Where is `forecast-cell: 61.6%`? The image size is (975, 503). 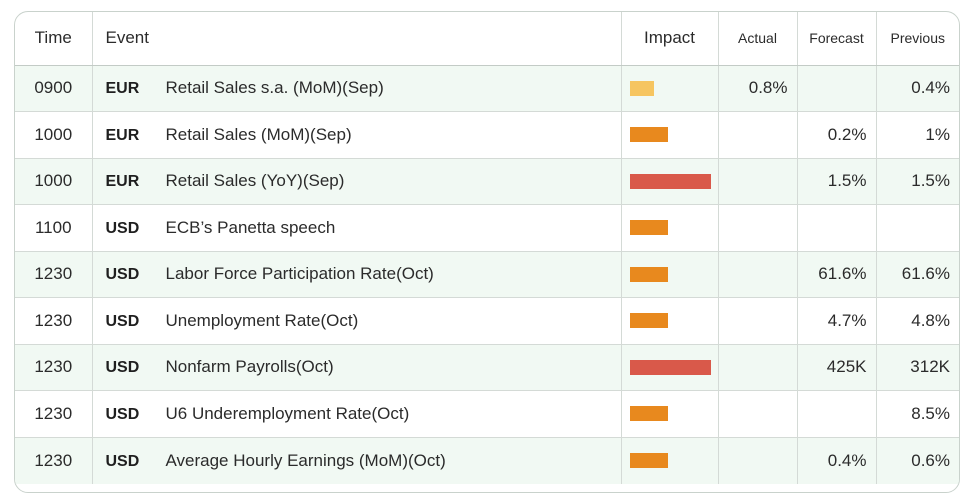
forecast-cell: 61.6% is located at coordinates (837, 274).